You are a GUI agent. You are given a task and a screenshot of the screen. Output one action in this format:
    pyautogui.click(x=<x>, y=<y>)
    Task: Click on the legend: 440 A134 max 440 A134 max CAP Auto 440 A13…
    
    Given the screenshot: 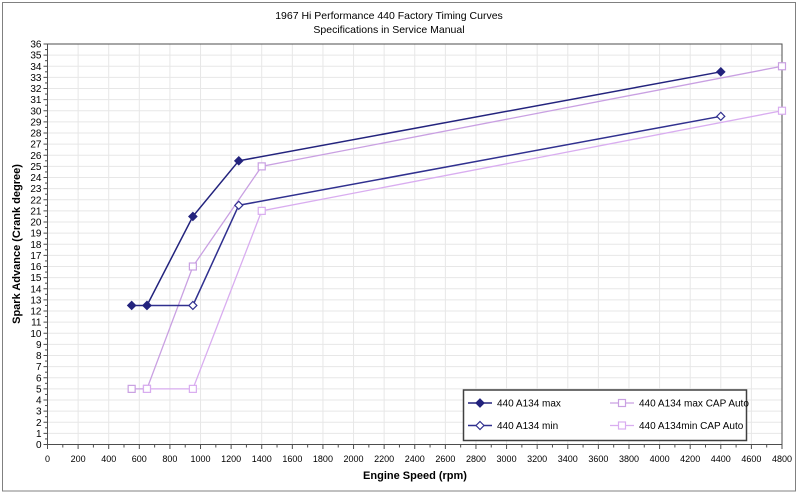 What is the action you would take?
    pyautogui.click(x=605, y=415)
    